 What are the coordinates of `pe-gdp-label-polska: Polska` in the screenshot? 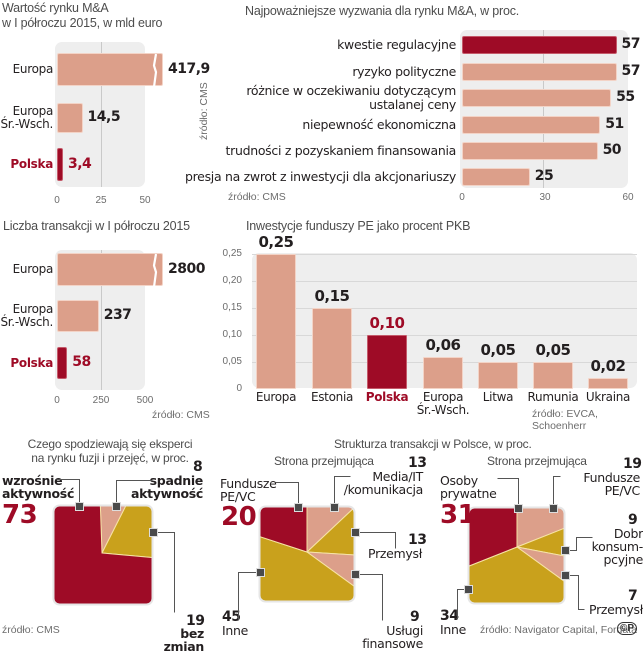 It's located at (387, 397).